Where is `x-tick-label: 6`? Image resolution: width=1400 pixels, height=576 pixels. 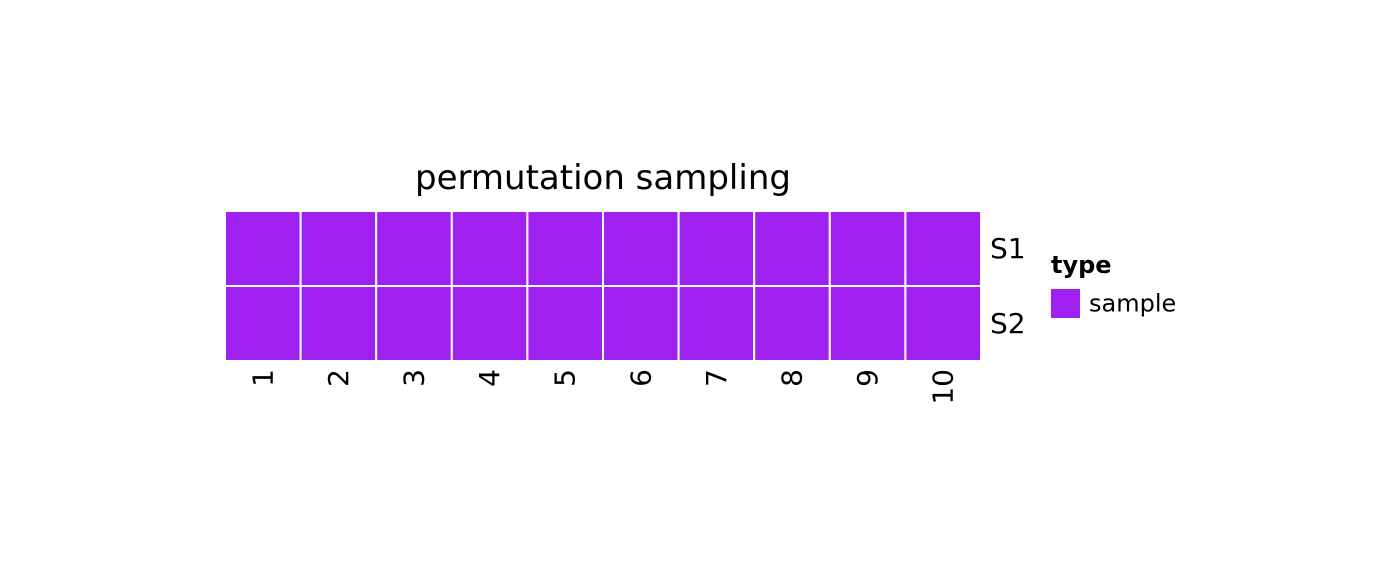 x-tick-label: 6 is located at coordinates (640, 378).